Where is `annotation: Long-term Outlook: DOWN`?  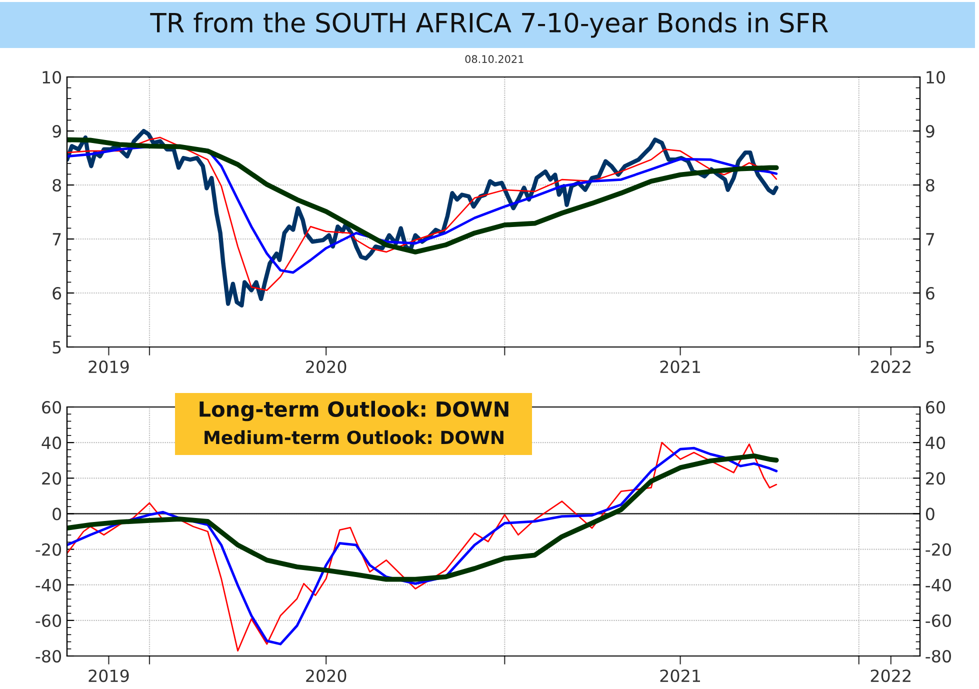 annotation: Long-term Outlook: DOWN is located at coordinates (354, 411).